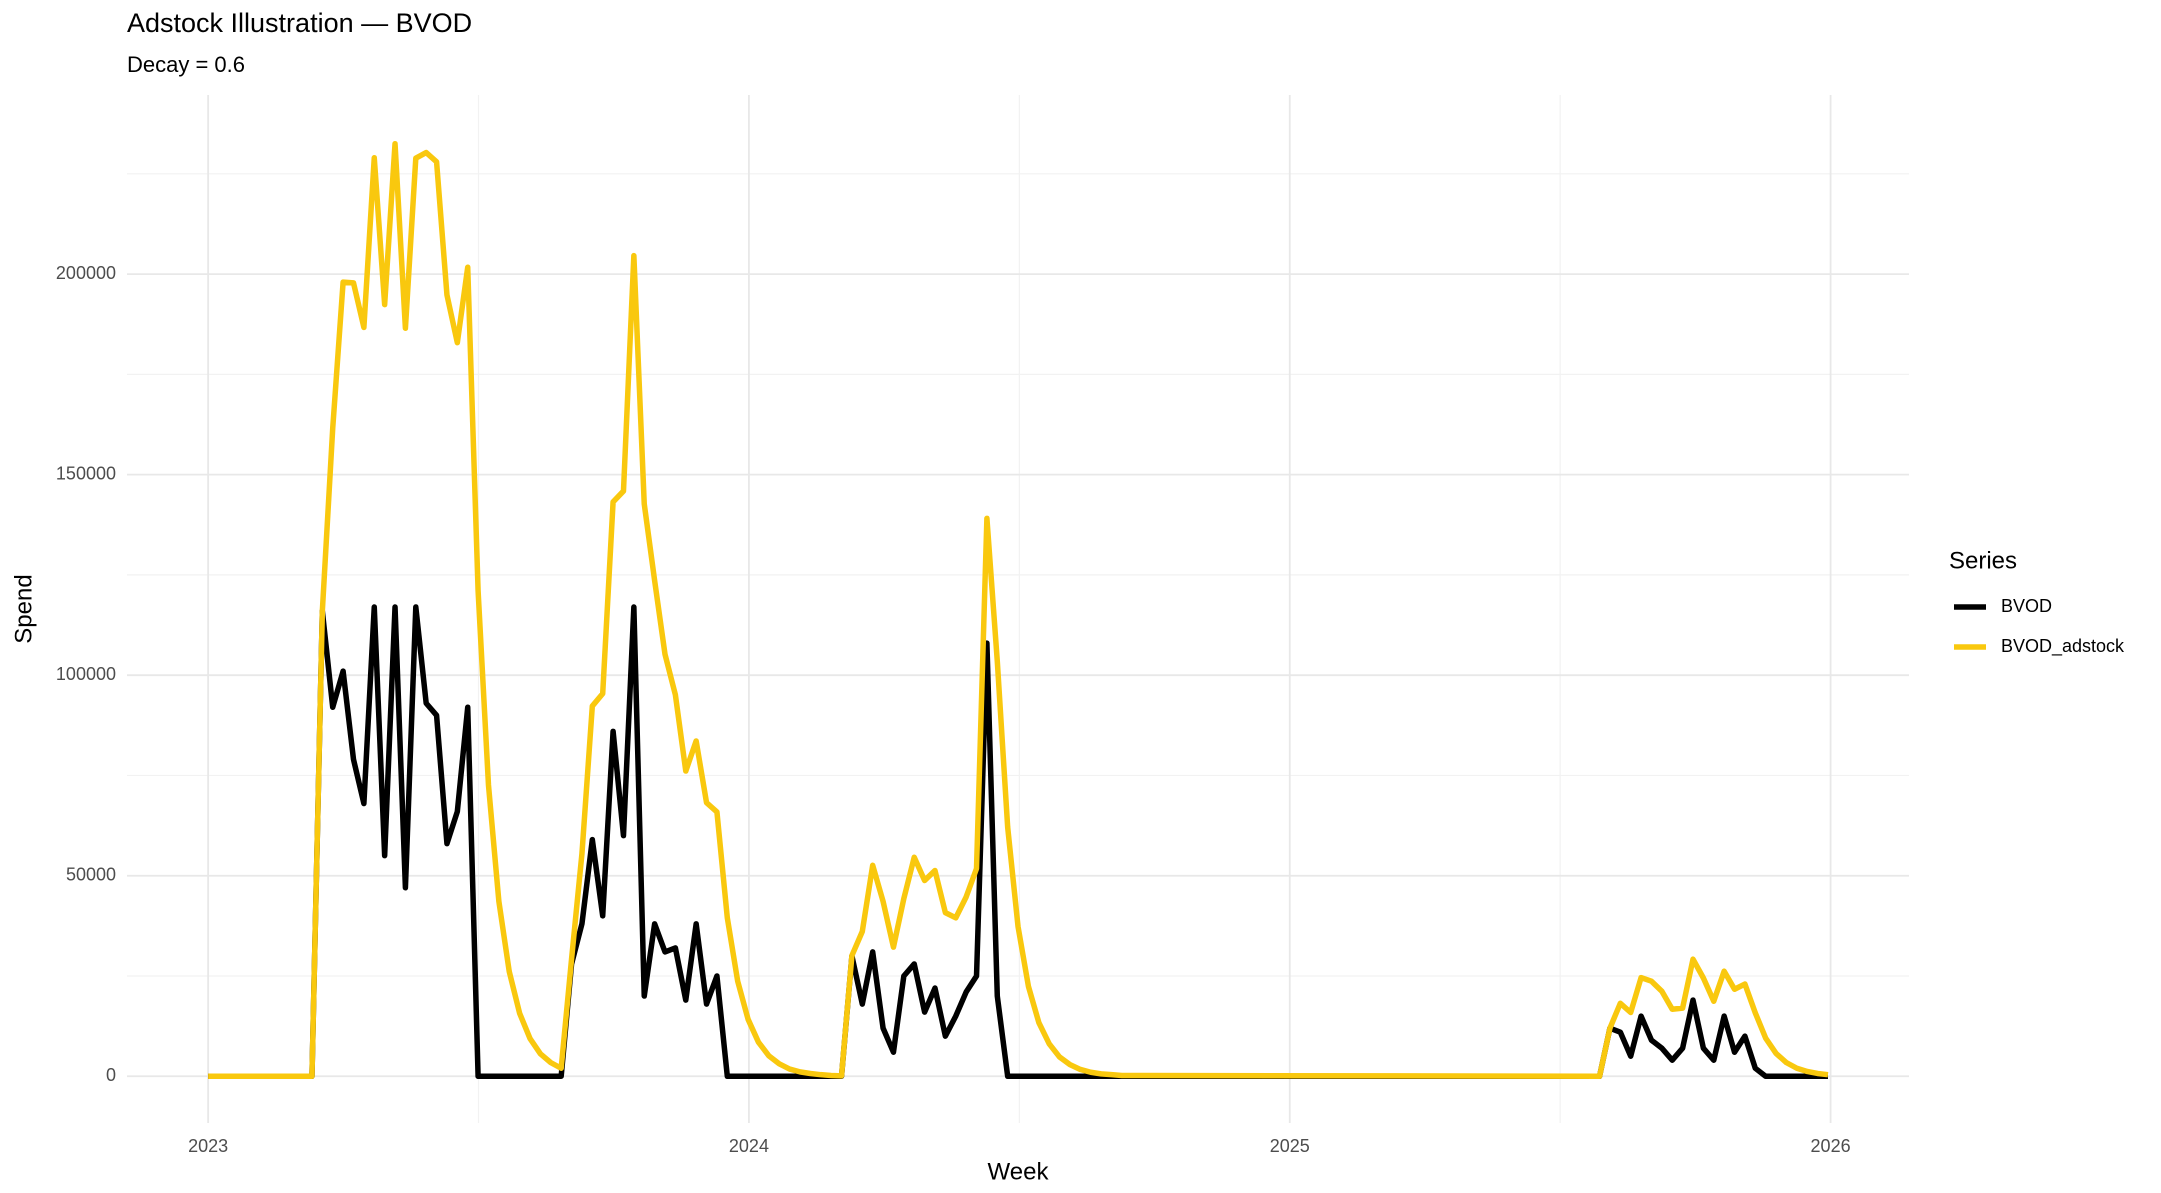 Image resolution: width=2161 pixels, height=1193 pixels. Describe the element at coordinates (86, 674) in the screenshot. I see `y-tick-label: 100000` at that location.